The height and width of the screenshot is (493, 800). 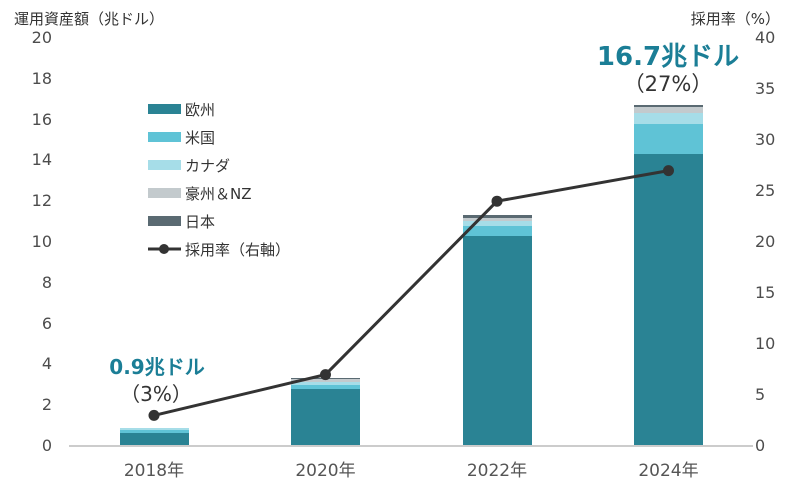 I want to click on left-axis-tick: 10, so click(x=41, y=241).